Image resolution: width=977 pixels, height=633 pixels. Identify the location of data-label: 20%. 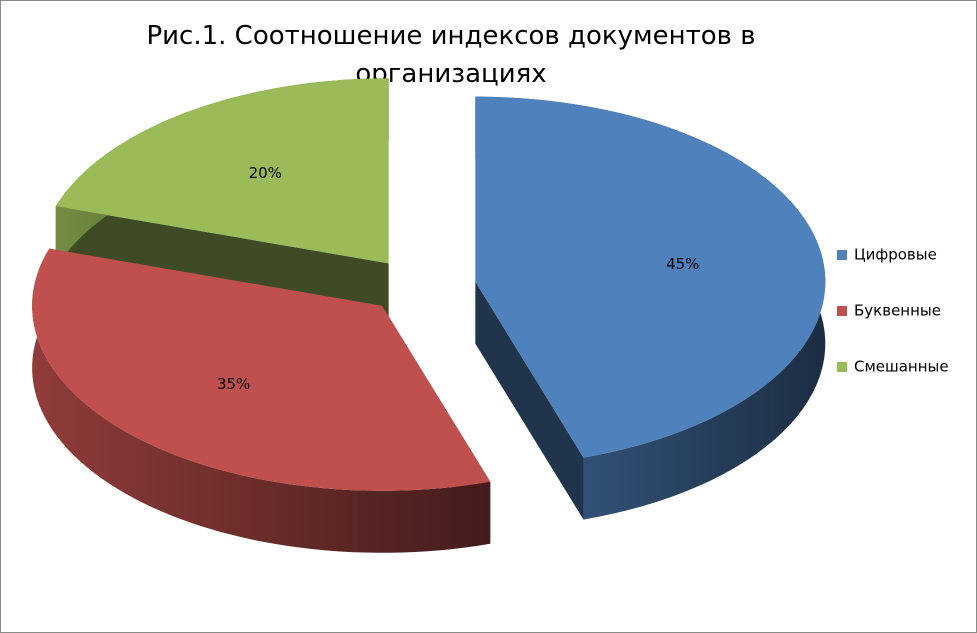
(265, 173).